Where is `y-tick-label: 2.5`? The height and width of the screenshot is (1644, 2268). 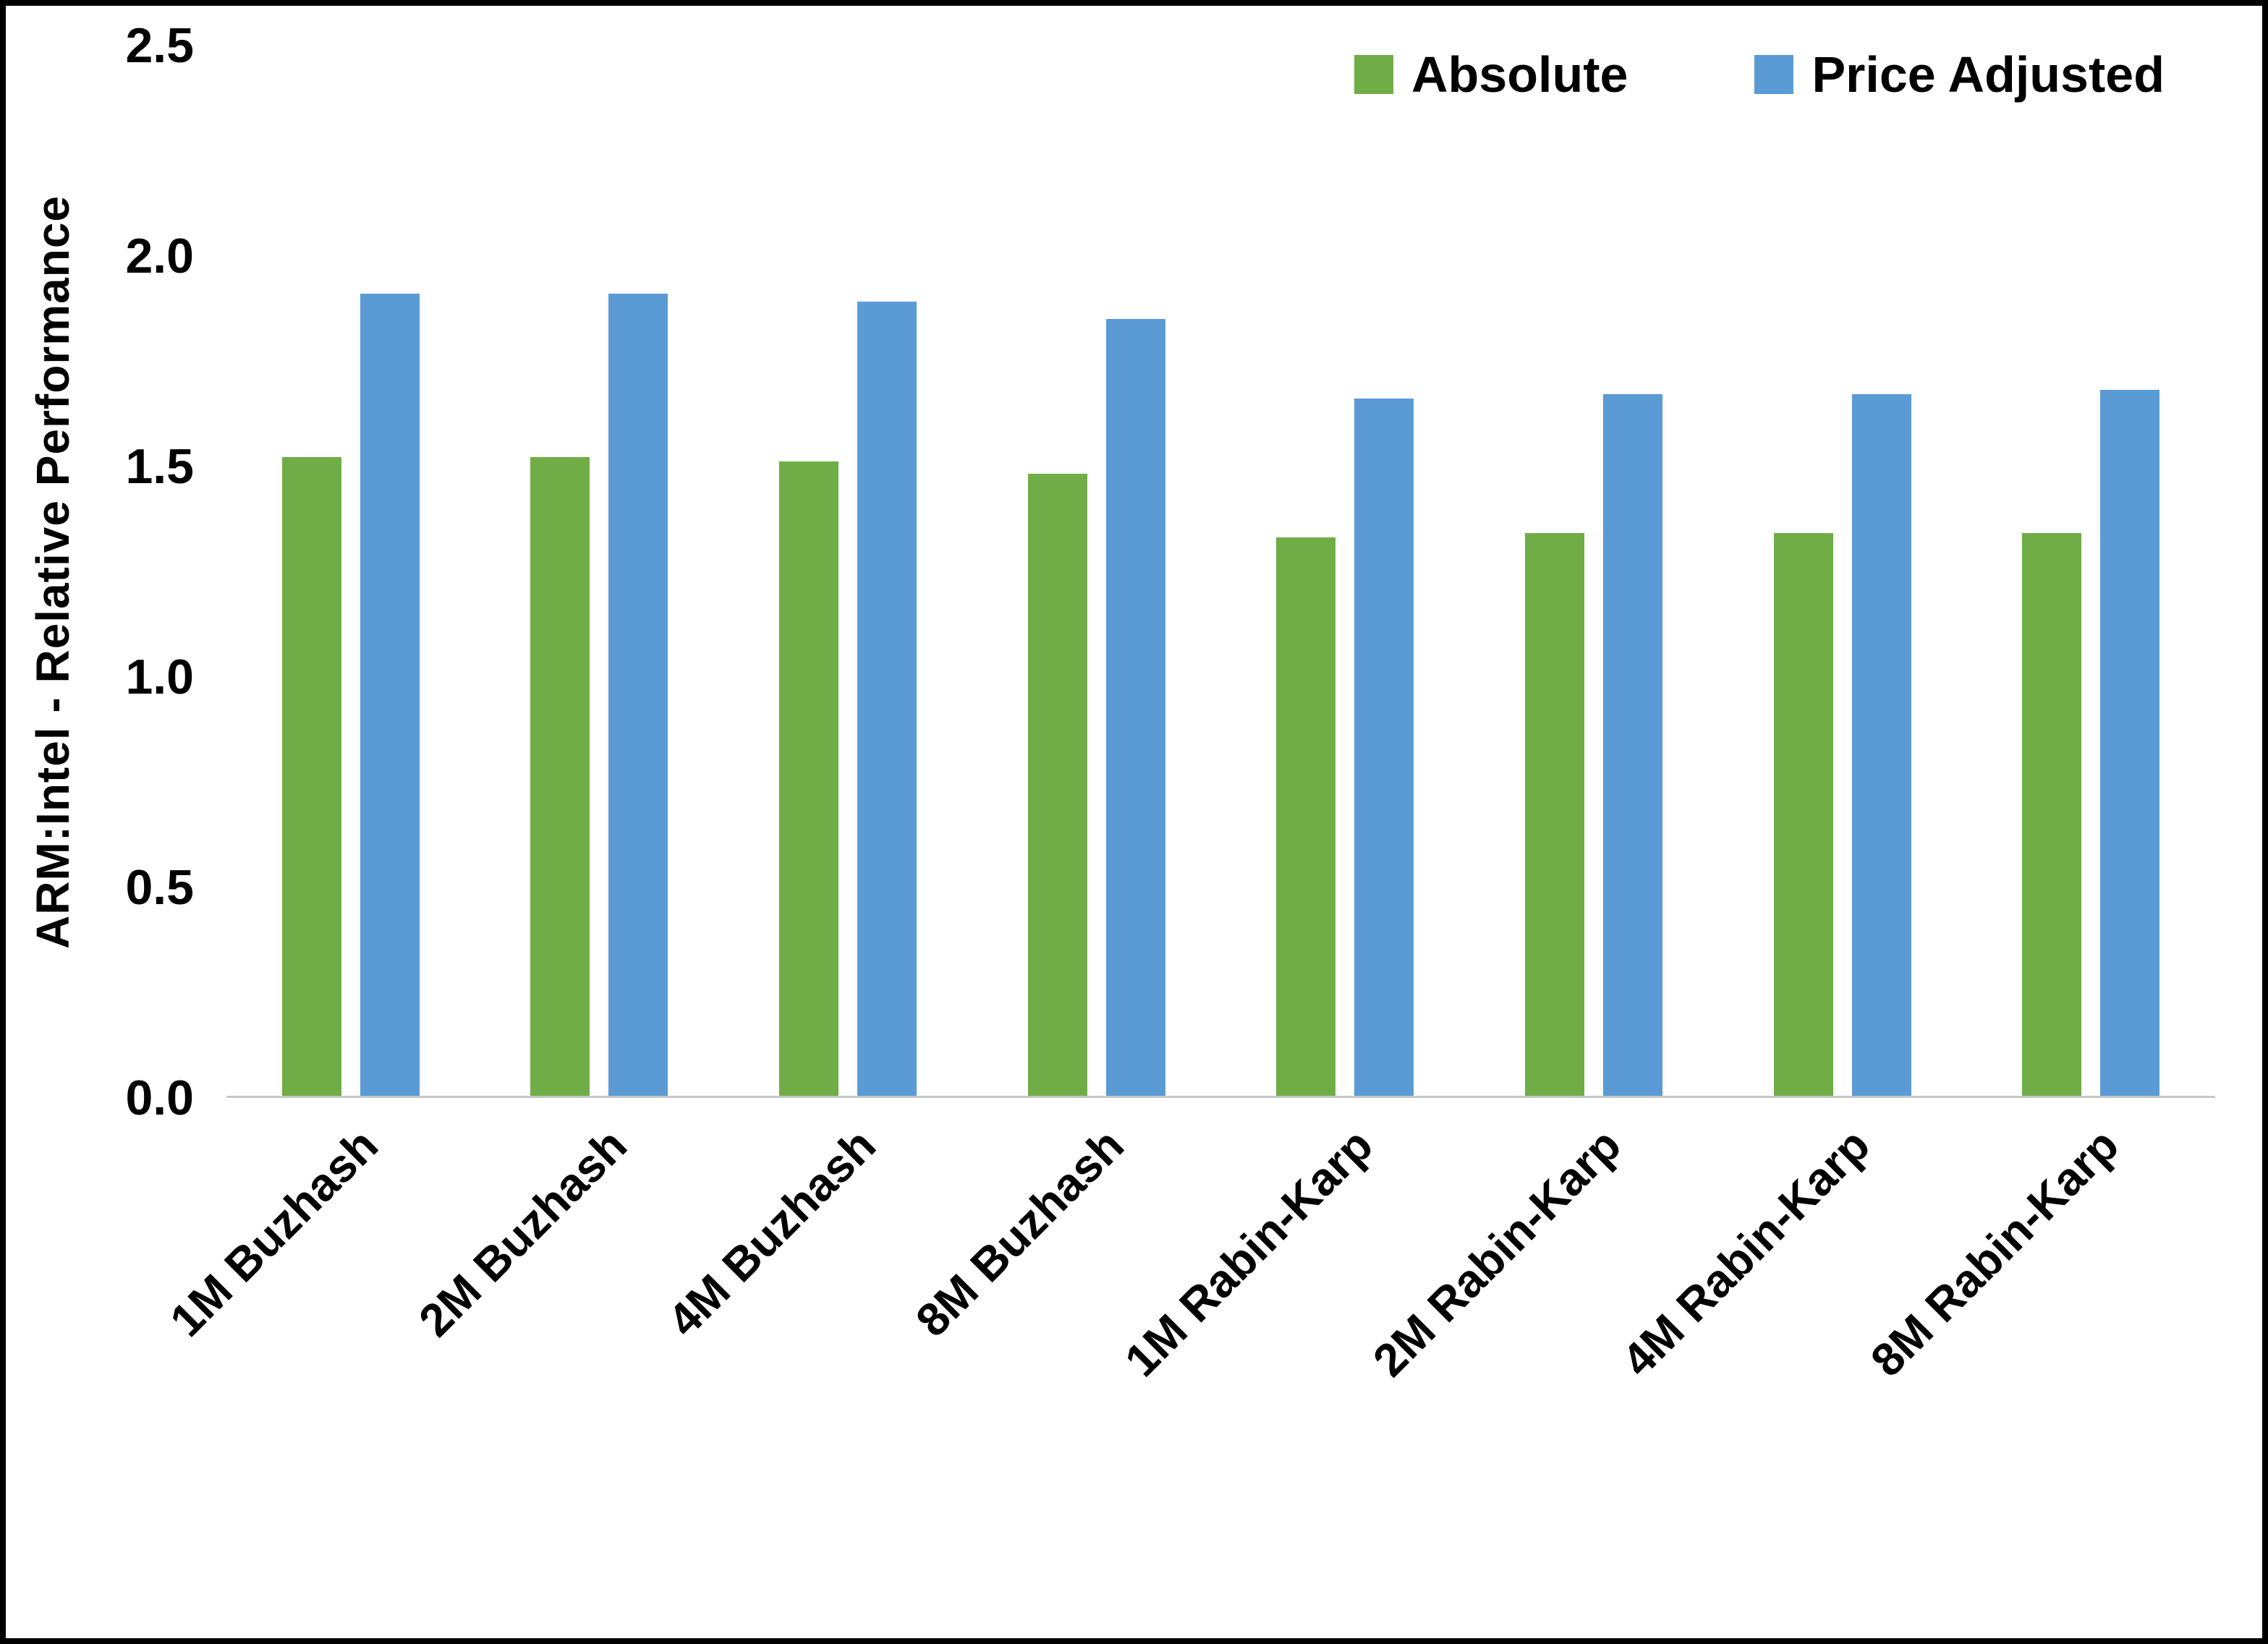
y-tick-label: 2.5 is located at coordinates (159, 45).